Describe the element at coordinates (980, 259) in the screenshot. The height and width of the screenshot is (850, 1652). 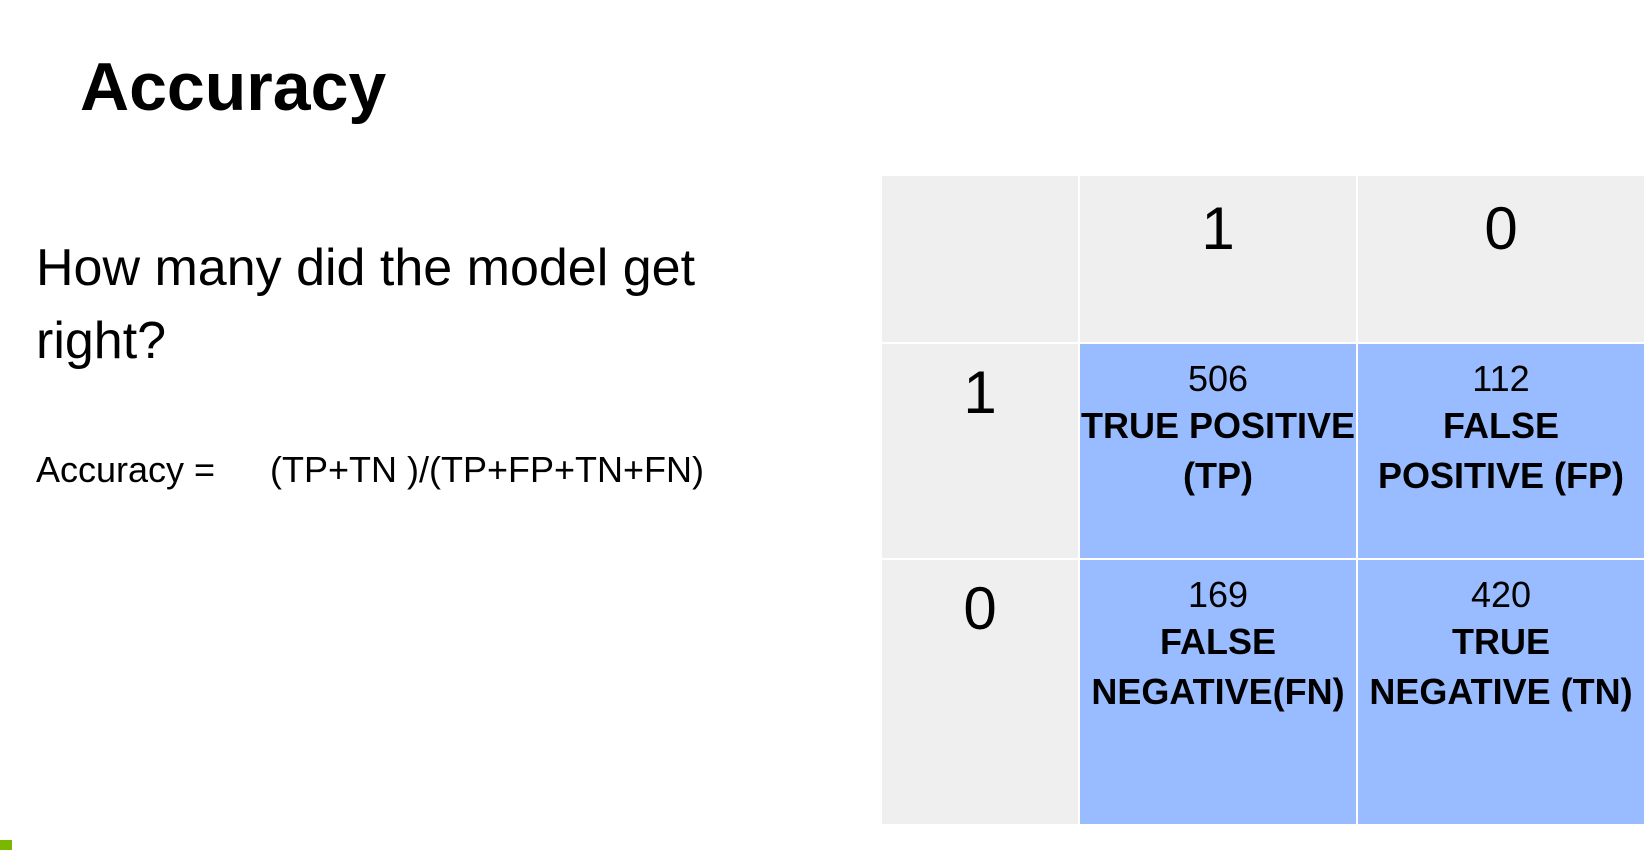
I see `matrix-corner-cell` at that location.